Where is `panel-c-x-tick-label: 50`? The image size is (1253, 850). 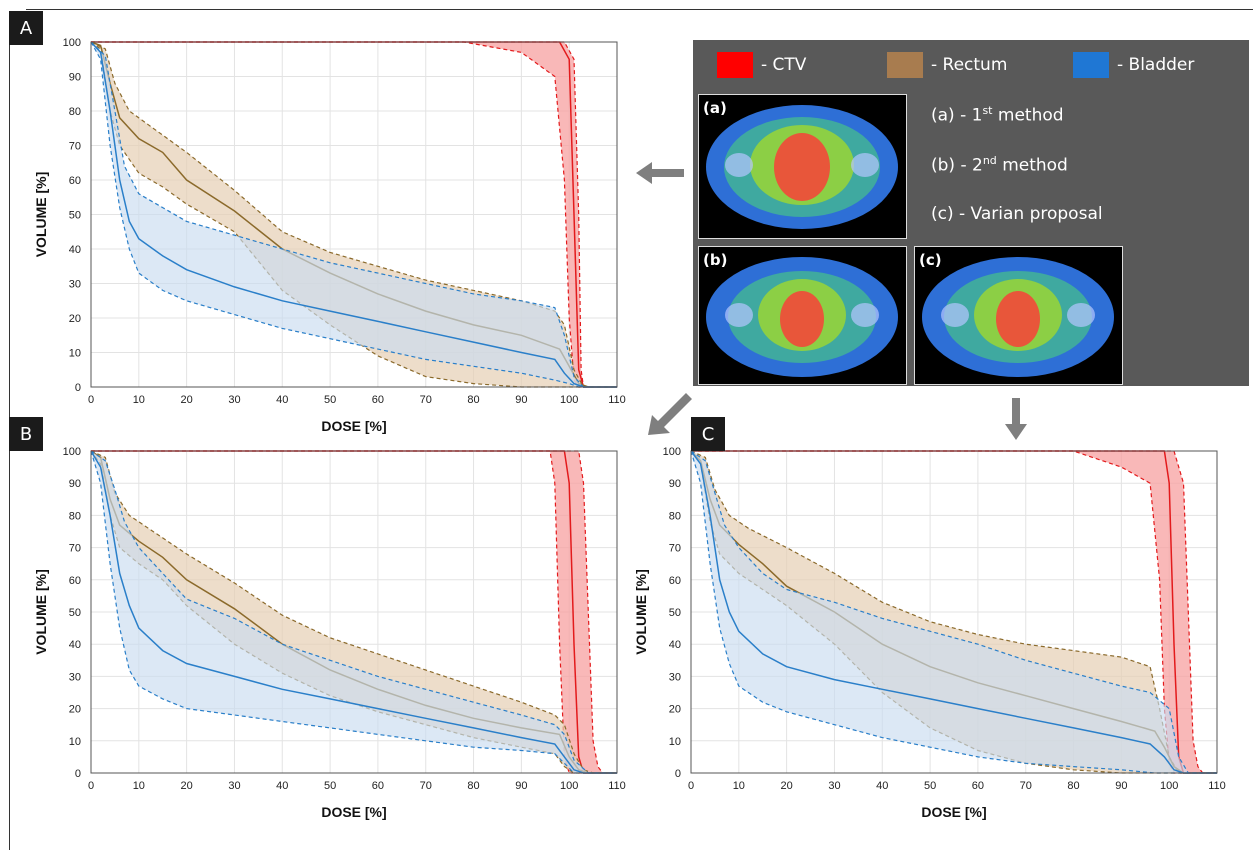 panel-c-x-tick-label: 50 is located at coordinates (930, 786).